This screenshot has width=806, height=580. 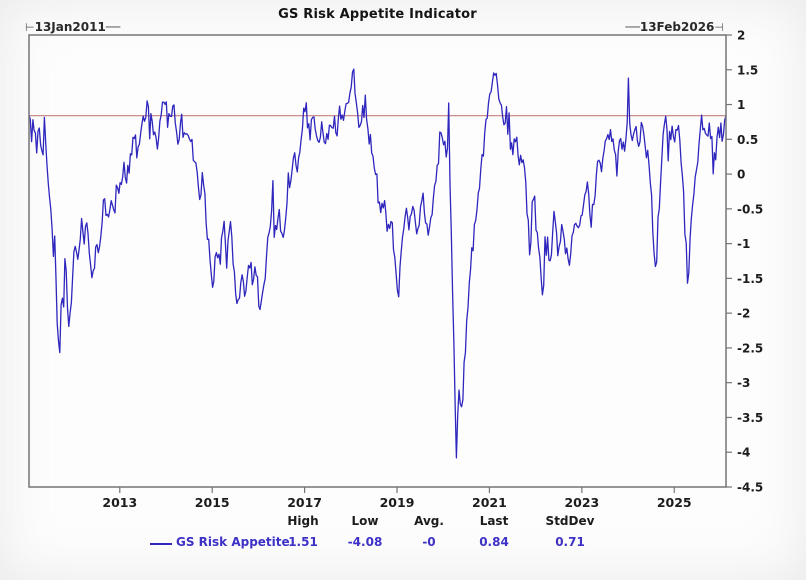 What do you see at coordinates (750, 488) in the screenshot?
I see `y-tick-label: -4.5` at bounding box center [750, 488].